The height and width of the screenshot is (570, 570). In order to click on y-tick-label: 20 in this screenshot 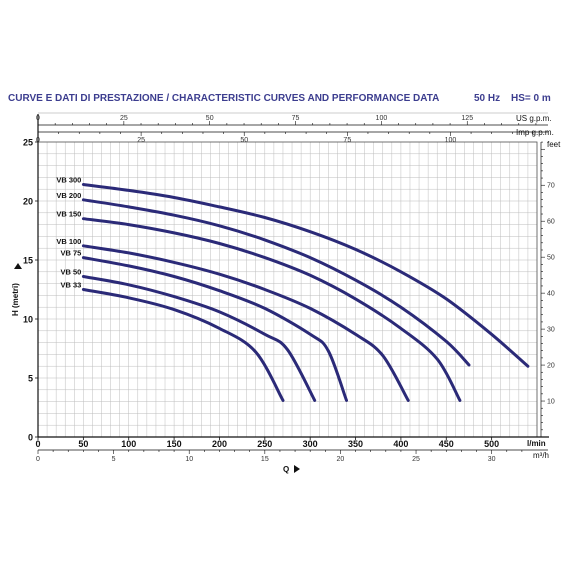, I will do `click(28, 202)`.